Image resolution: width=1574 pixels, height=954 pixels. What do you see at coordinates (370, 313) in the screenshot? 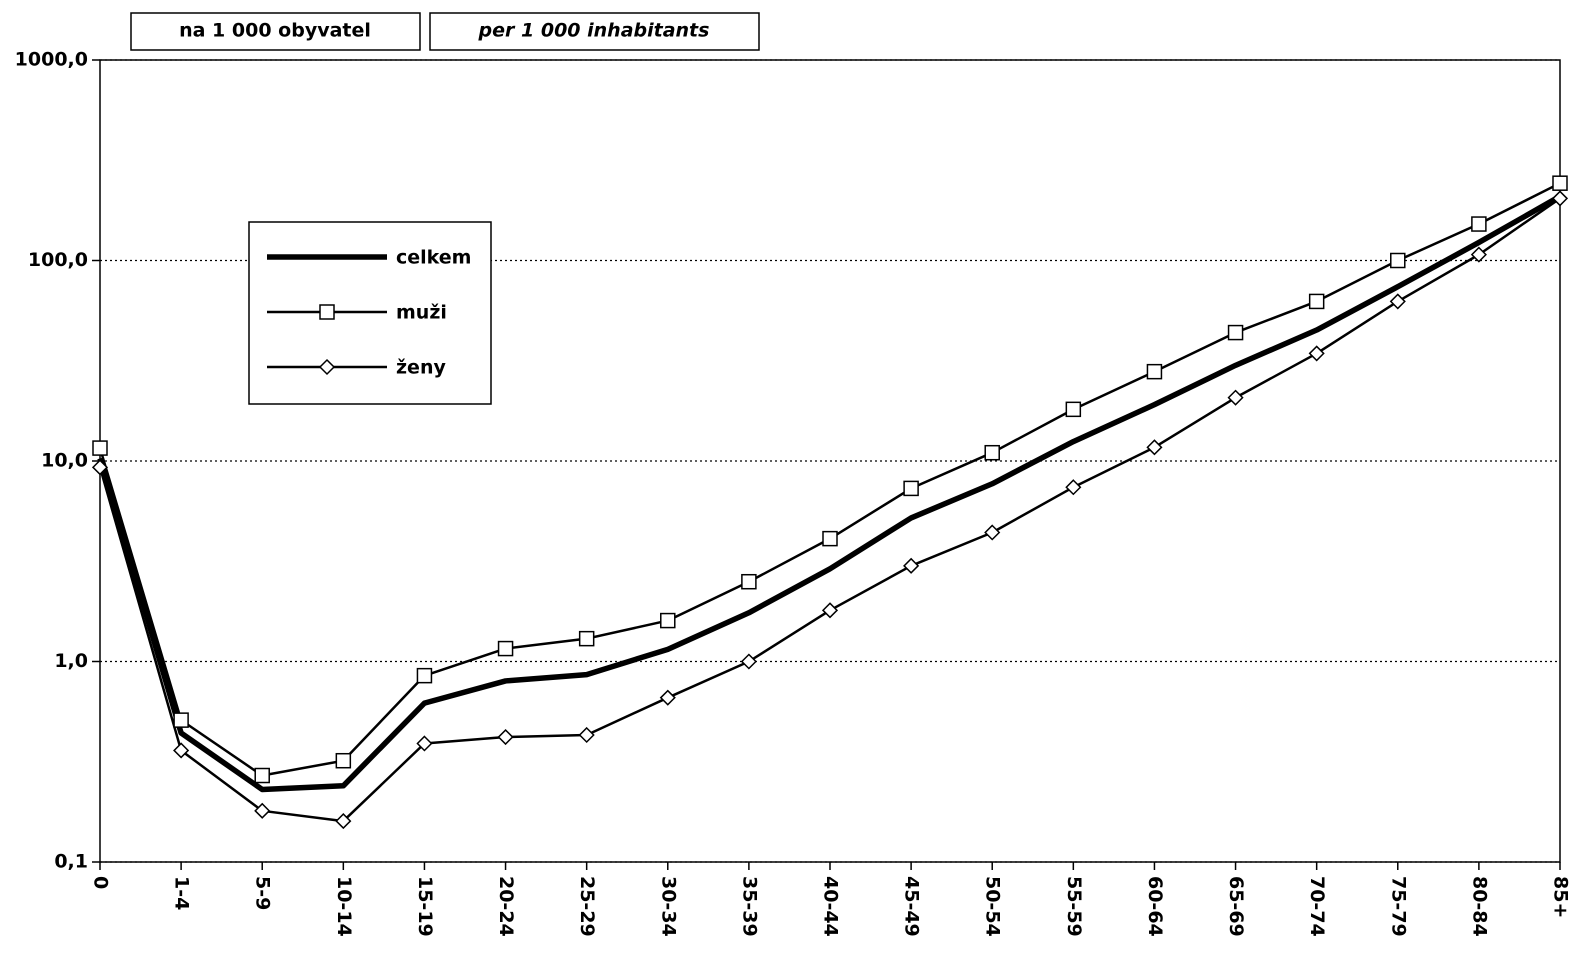
I see `legend: celkem muži ženy` at bounding box center [370, 313].